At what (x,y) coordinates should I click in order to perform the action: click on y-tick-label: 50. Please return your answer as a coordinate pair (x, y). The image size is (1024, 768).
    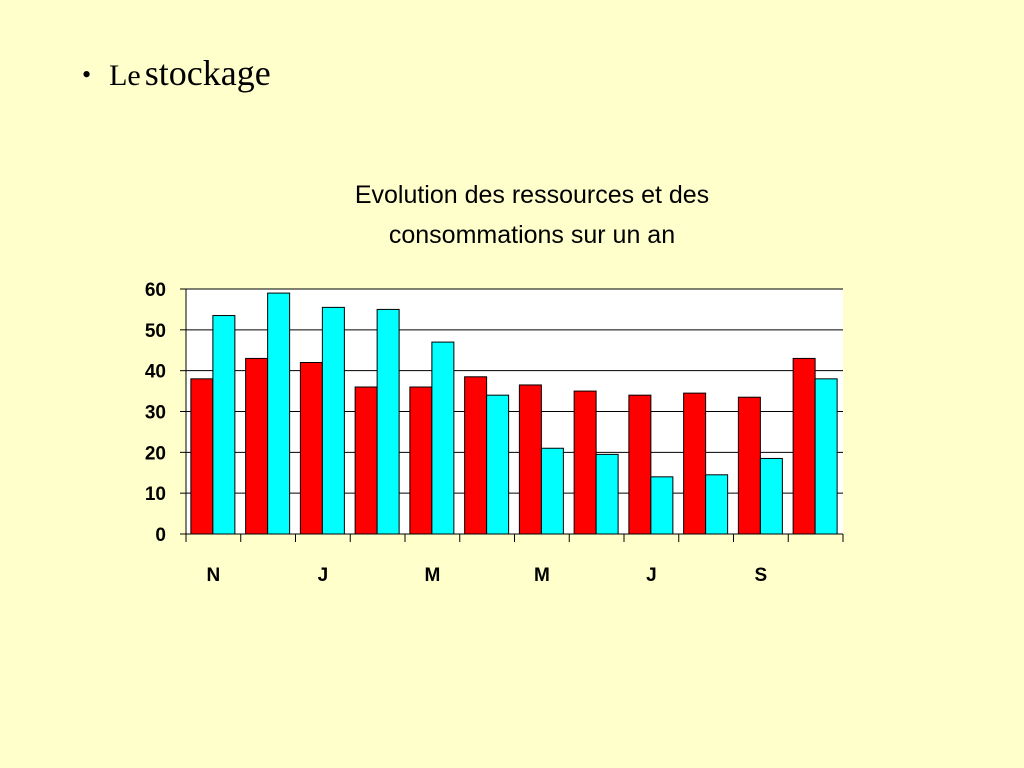
    Looking at the image, I should click on (155, 331).